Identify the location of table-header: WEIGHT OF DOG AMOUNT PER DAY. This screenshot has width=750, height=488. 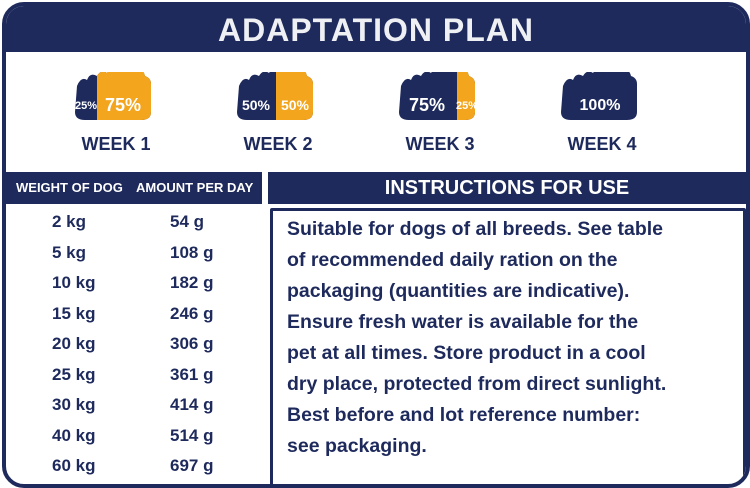
(134, 188).